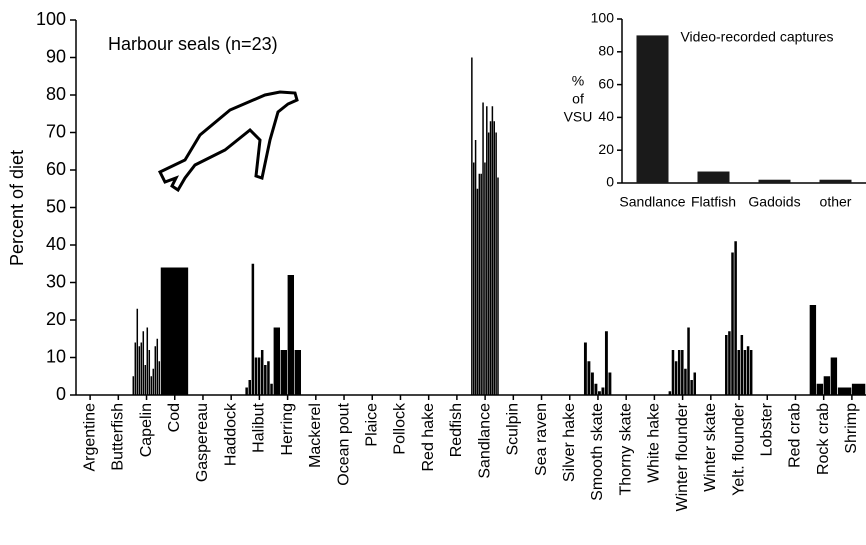  I want to click on y-tick-label: 90, so click(56, 56).